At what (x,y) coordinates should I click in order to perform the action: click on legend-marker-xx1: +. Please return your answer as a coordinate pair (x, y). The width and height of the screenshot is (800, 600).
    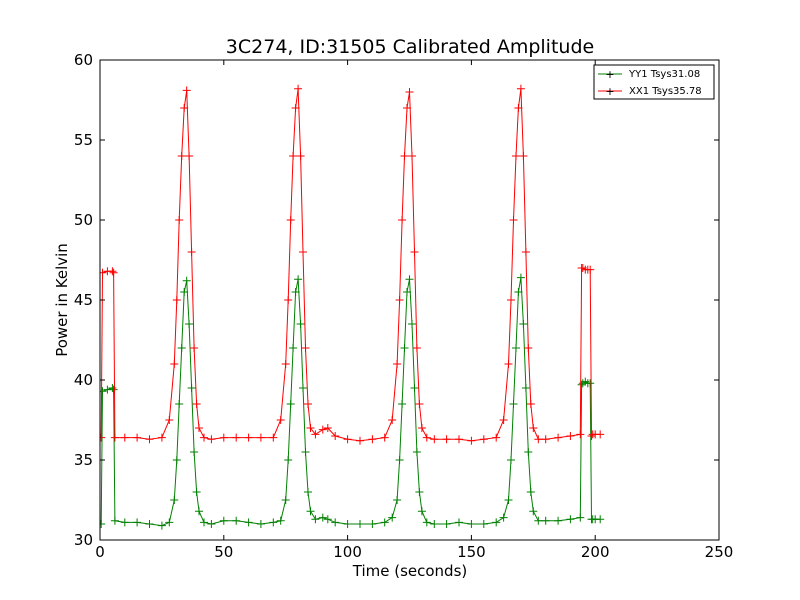
    Looking at the image, I should click on (609, 91).